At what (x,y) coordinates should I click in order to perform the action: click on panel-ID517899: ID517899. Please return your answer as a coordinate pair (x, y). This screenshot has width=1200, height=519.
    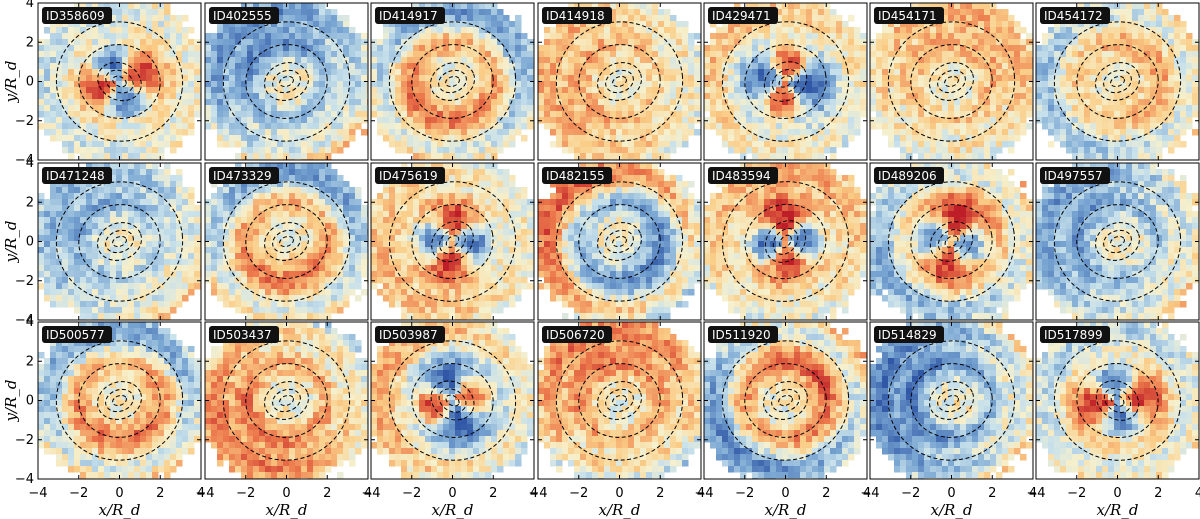
    Looking at the image, I should click on (1117, 400).